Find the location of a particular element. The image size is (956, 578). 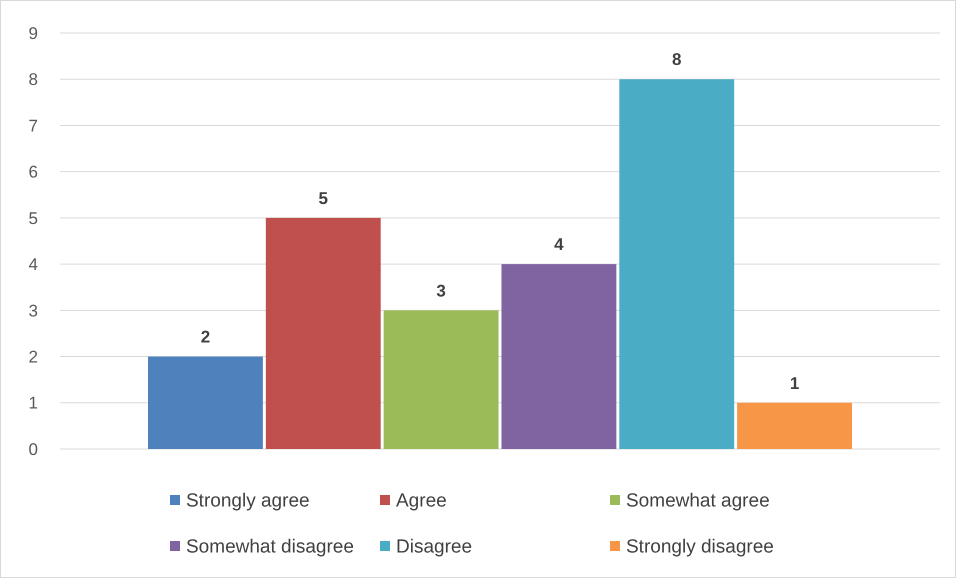

legend-label: Agree is located at coordinates (421, 501).